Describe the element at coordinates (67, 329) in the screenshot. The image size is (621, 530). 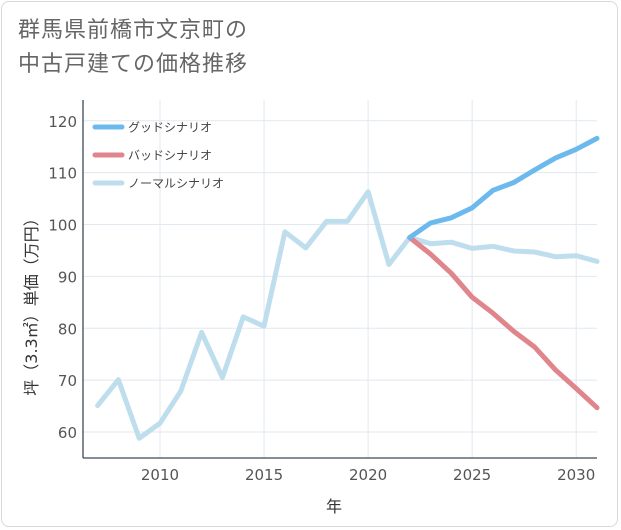
I see `y-tick-label: 80` at that location.